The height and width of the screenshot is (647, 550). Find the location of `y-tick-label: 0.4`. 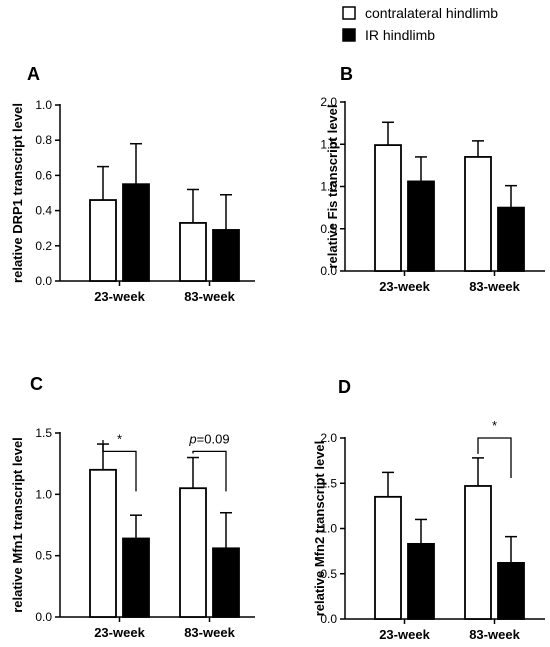

y-tick-label: 0.4 is located at coordinates (43, 211).